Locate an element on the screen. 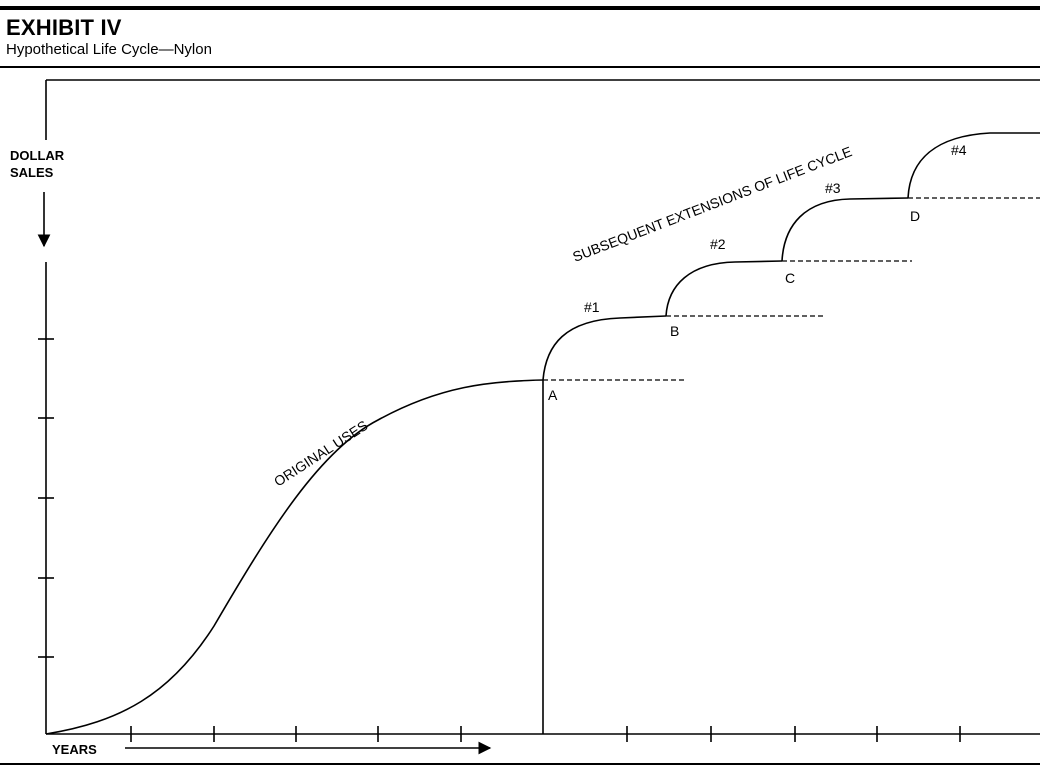 Image resolution: width=1040 pixels, height=770 pixels. exhibit-subtitle: Hypothetical Life Cycle—Nylon is located at coordinates (109, 49).